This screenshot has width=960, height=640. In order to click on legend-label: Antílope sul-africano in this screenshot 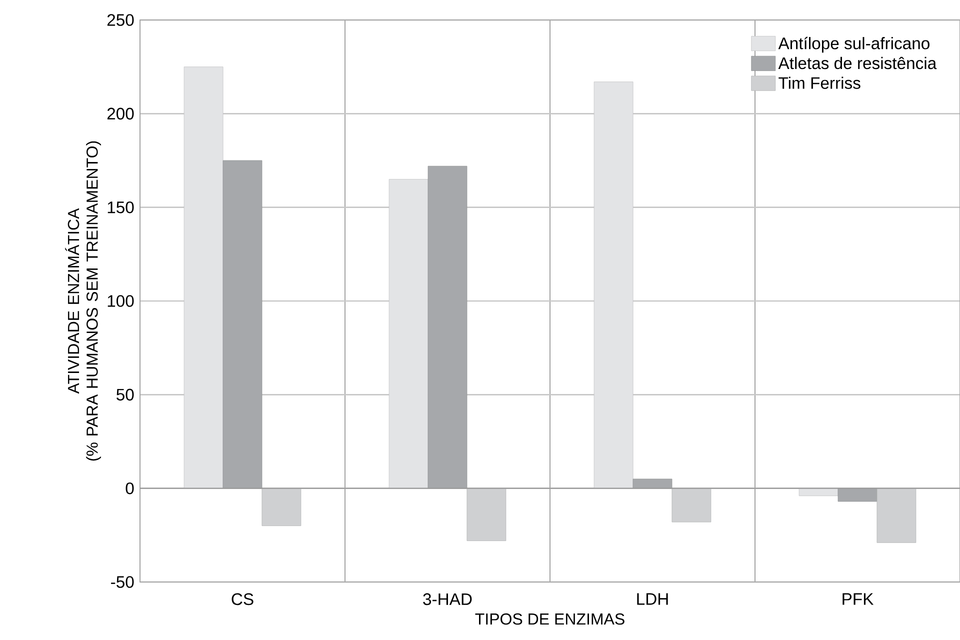, I will do `click(854, 44)`.